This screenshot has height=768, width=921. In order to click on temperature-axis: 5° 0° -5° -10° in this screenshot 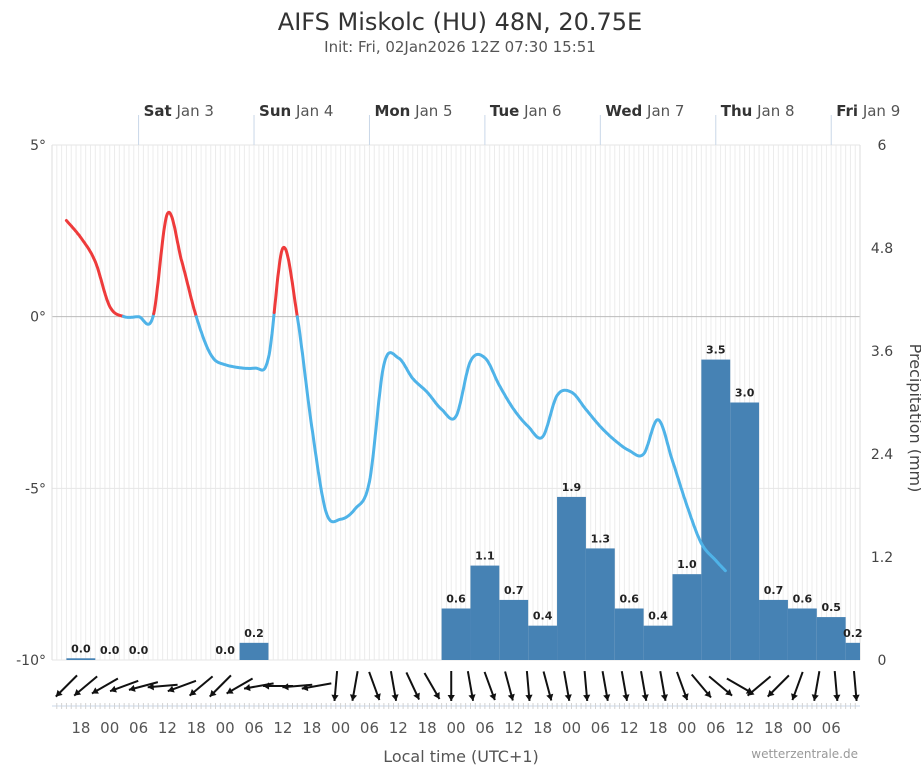, I will do `click(31, 403)`.